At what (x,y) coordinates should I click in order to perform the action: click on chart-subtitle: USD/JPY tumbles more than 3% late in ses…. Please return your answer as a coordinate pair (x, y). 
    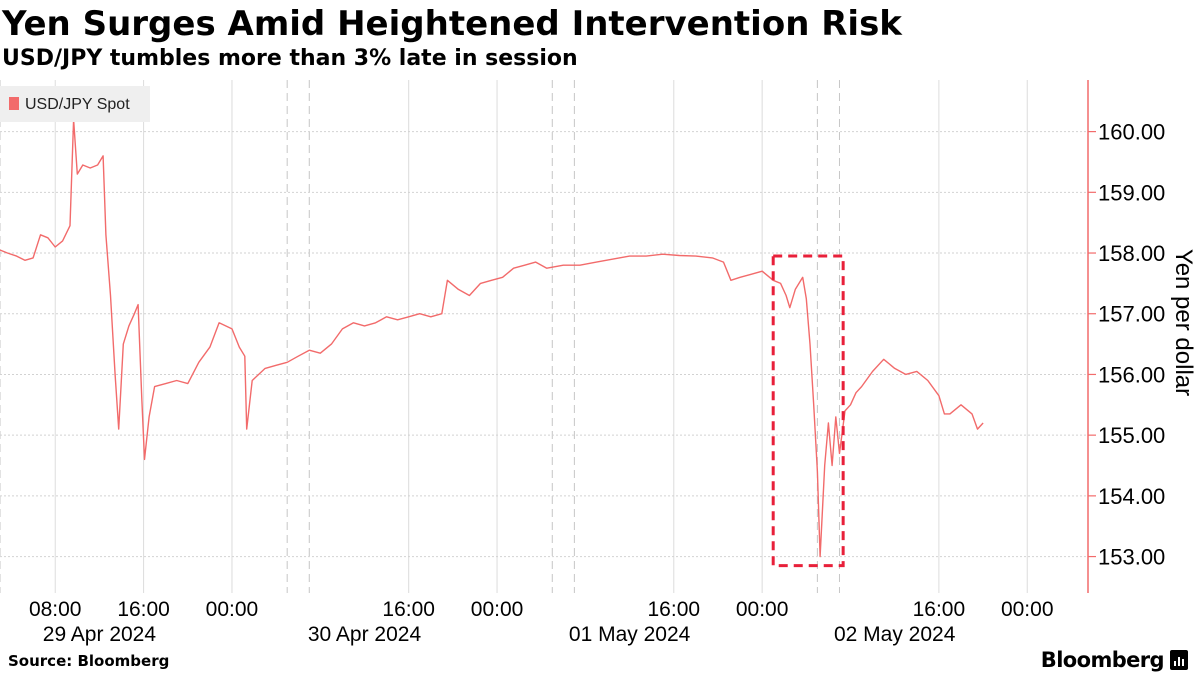
    Looking at the image, I should click on (290, 58).